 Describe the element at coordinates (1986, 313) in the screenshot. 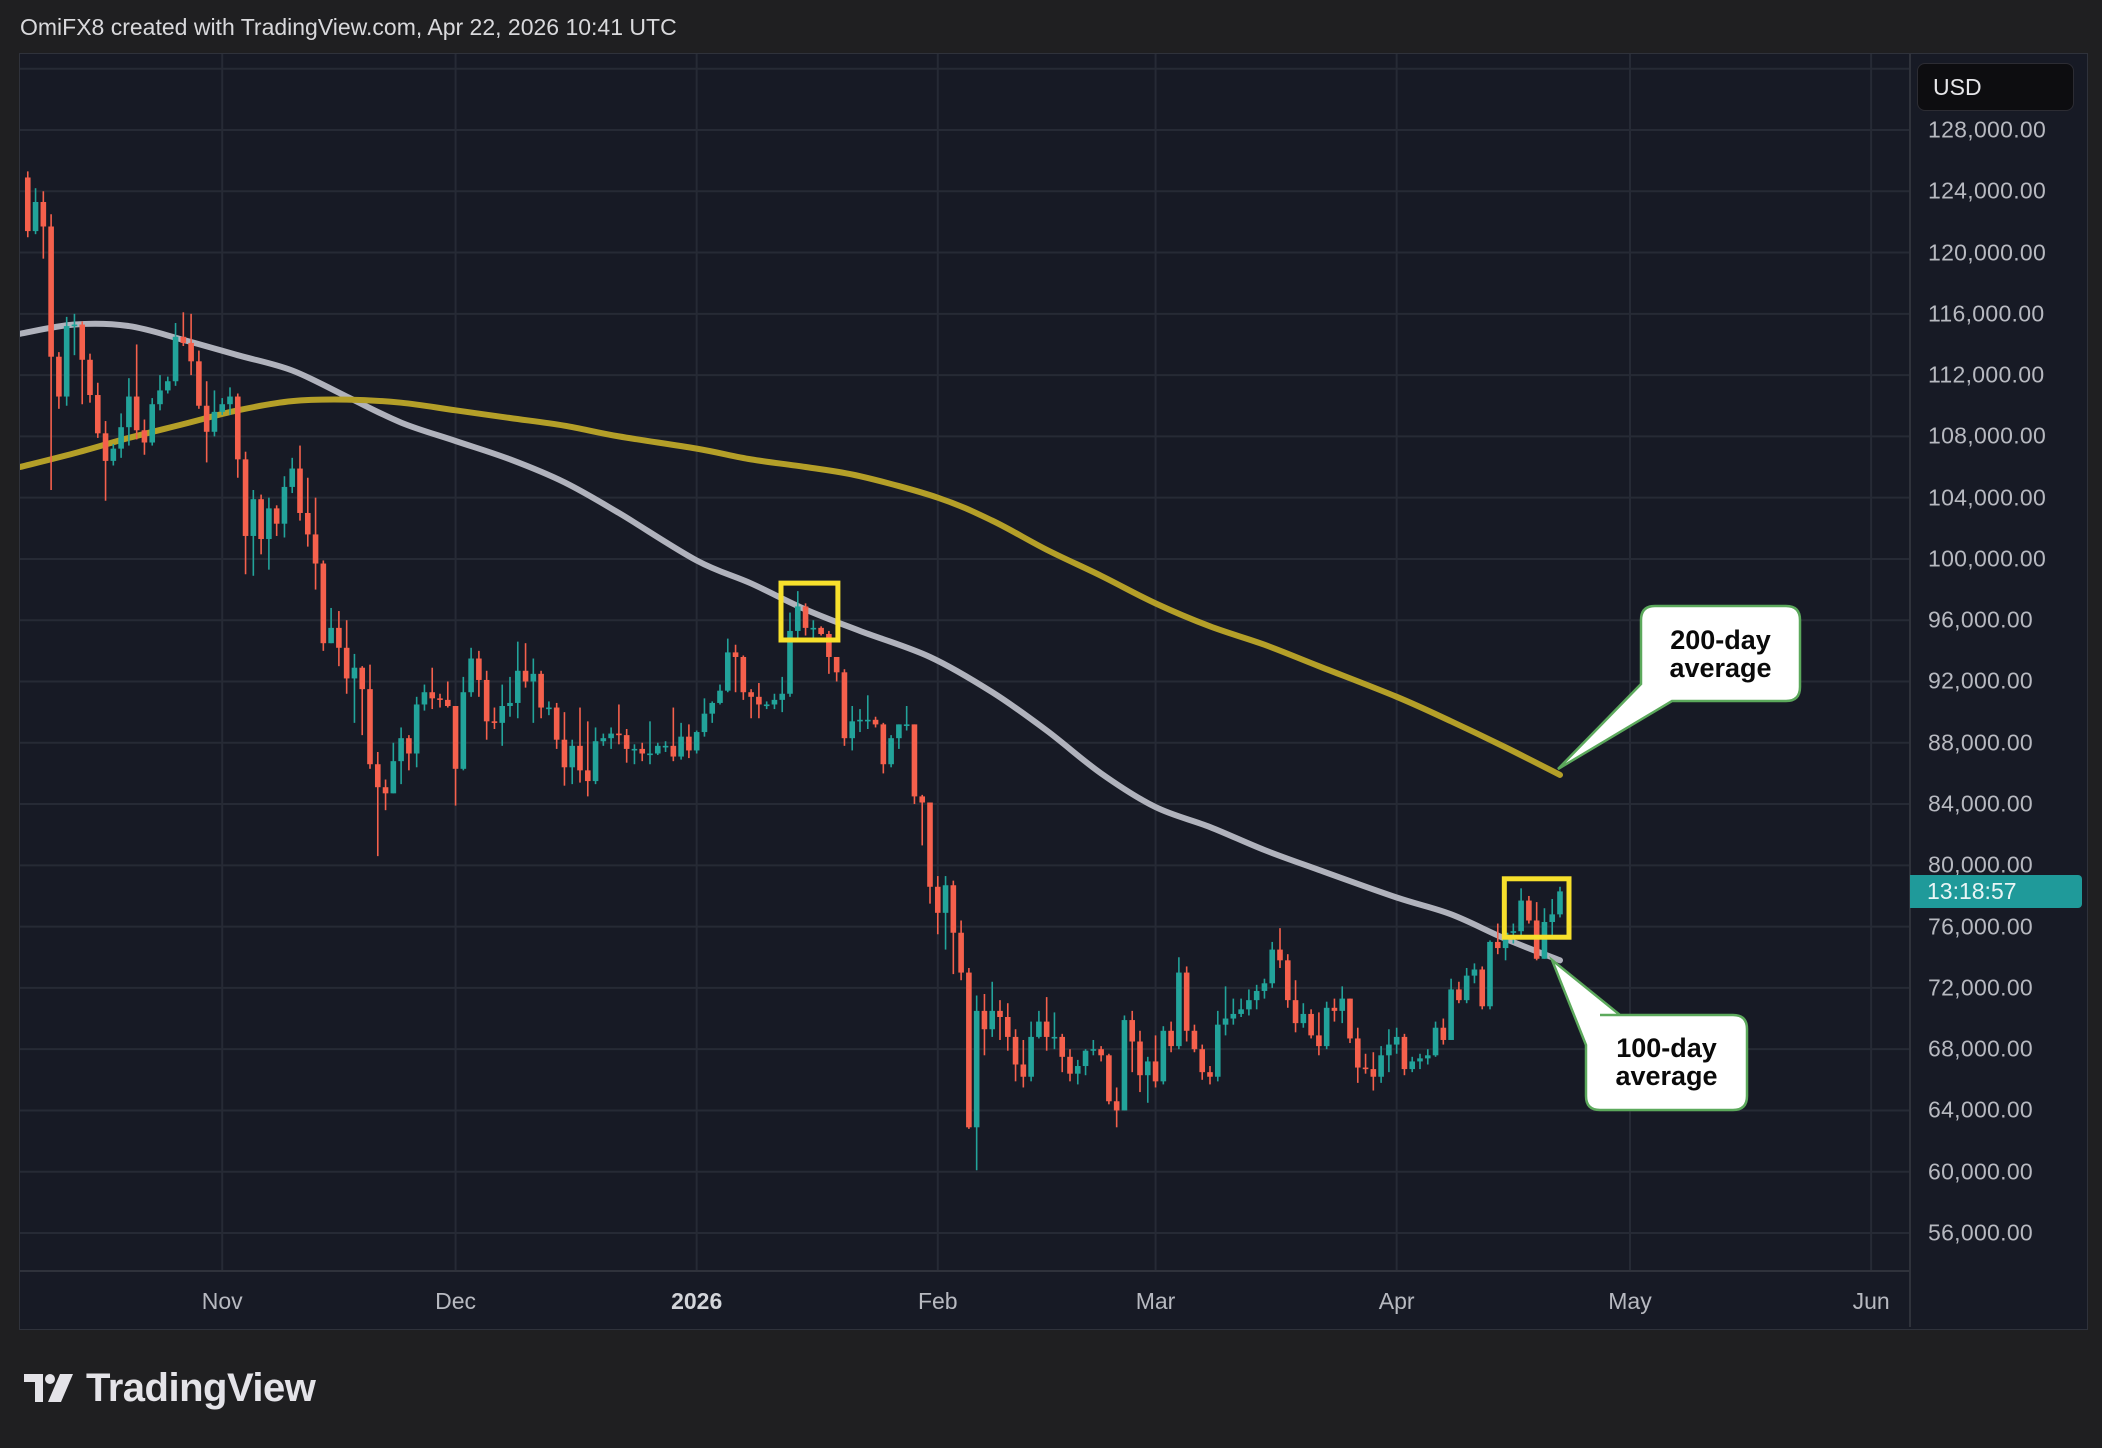

I see `price-tick-label: 116,000.00` at that location.